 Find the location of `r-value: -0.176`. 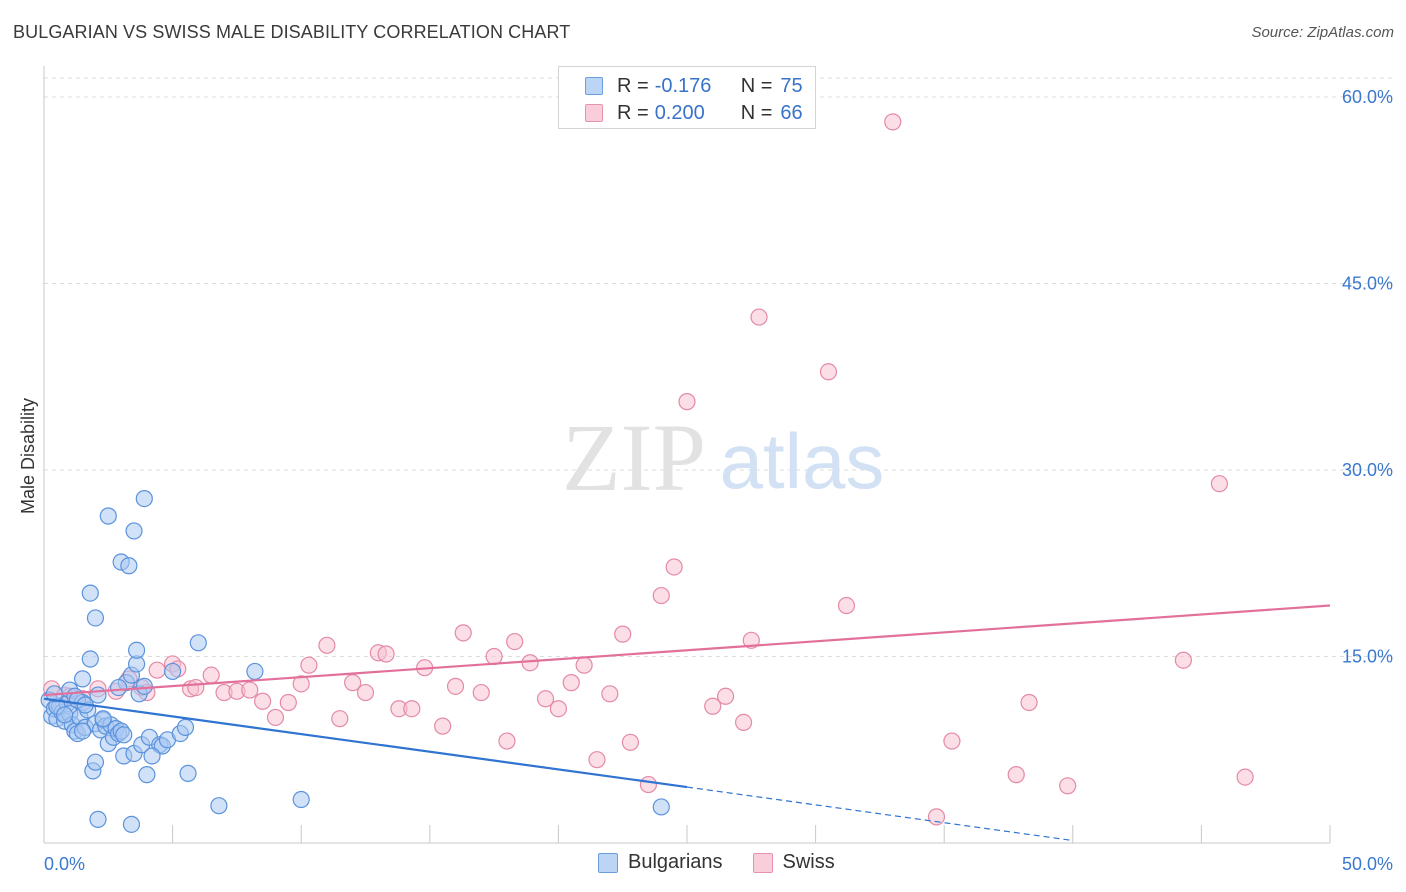

r-value: -0.176 is located at coordinates (683, 85).